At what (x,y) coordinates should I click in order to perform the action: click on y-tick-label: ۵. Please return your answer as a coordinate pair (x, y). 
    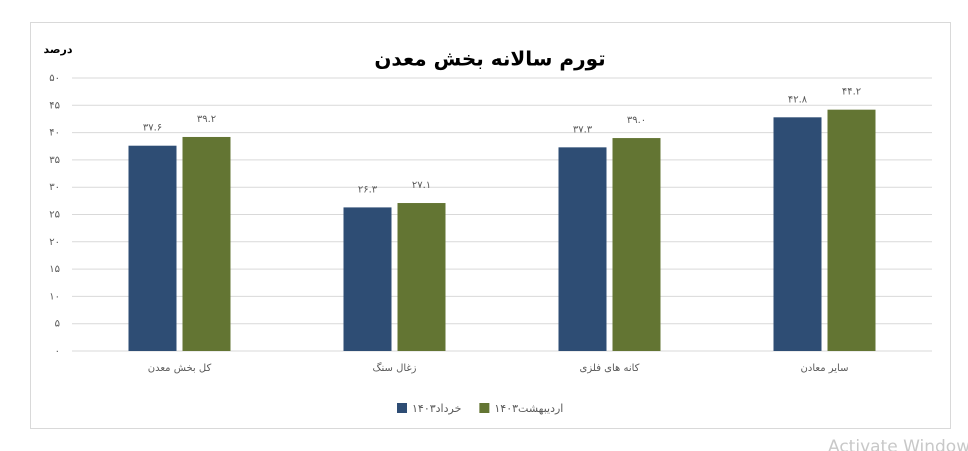
    Looking at the image, I should click on (57, 324).